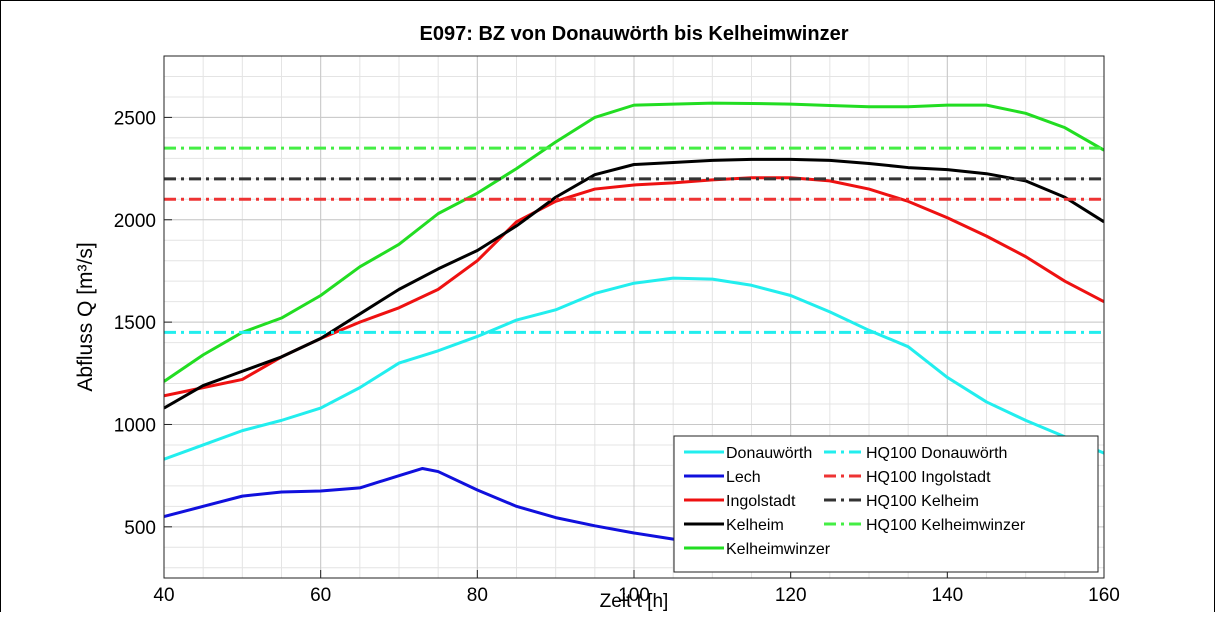 This screenshot has width=1215, height=617. What do you see at coordinates (769, 453) in the screenshot?
I see `legend-label: Donauwörth` at bounding box center [769, 453].